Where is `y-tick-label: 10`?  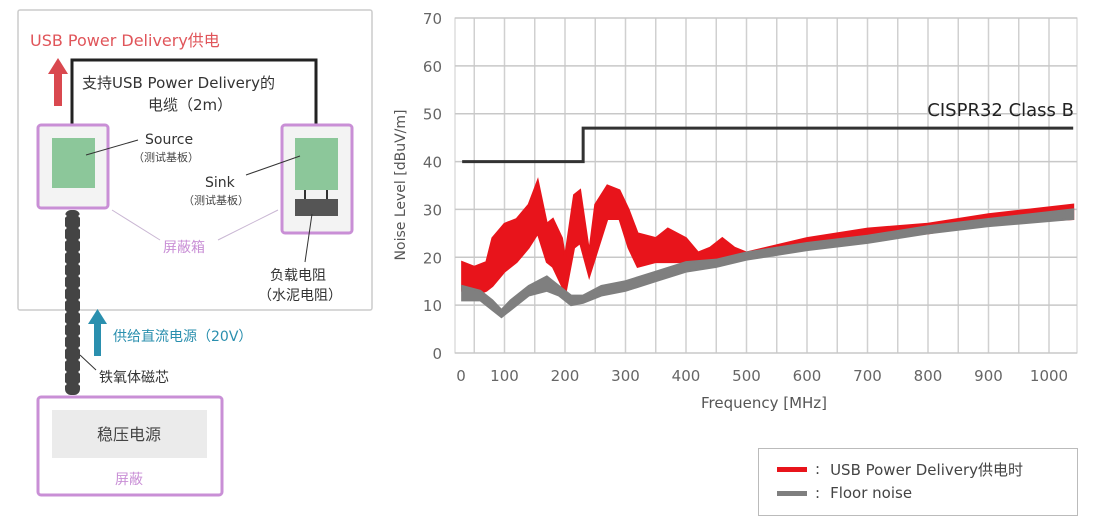 y-tick-label: 10 is located at coordinates (432, 306).